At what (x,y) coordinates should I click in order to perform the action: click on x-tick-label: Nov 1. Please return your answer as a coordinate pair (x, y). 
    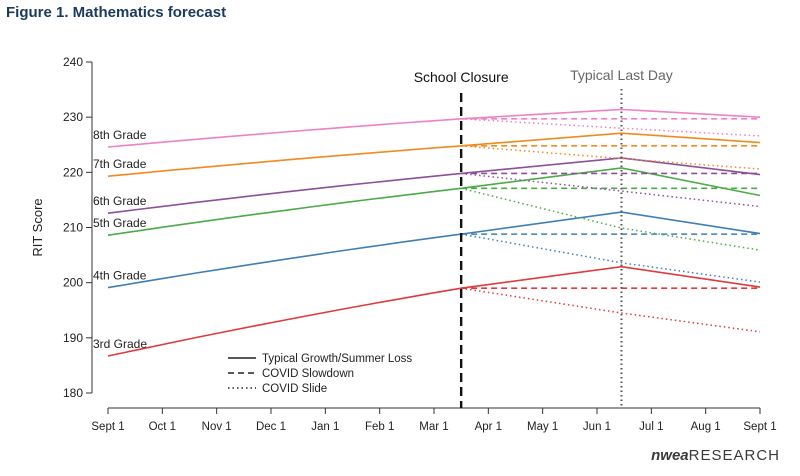
    Looking at the image, I should click on (217, 427).